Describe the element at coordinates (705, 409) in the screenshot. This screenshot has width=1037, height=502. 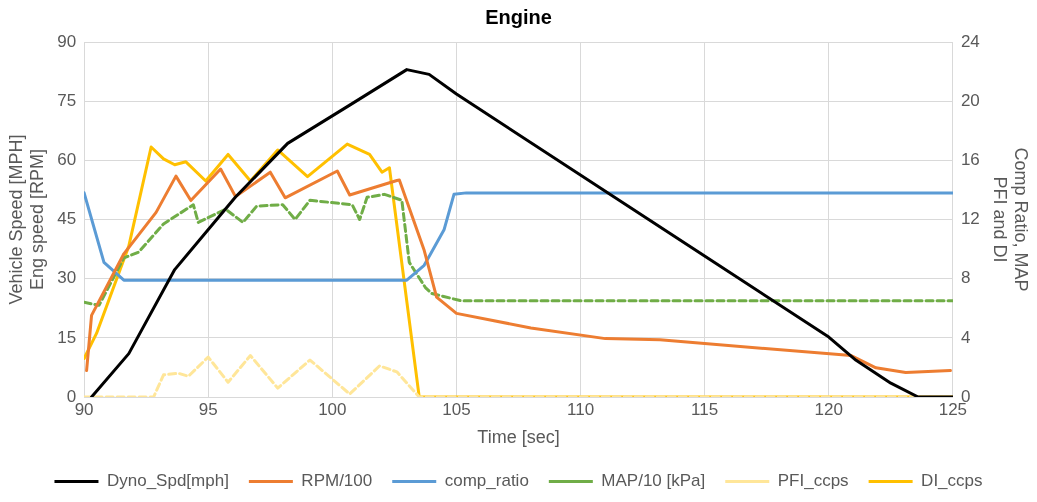
I see `x-tick-label: 115` at that location.